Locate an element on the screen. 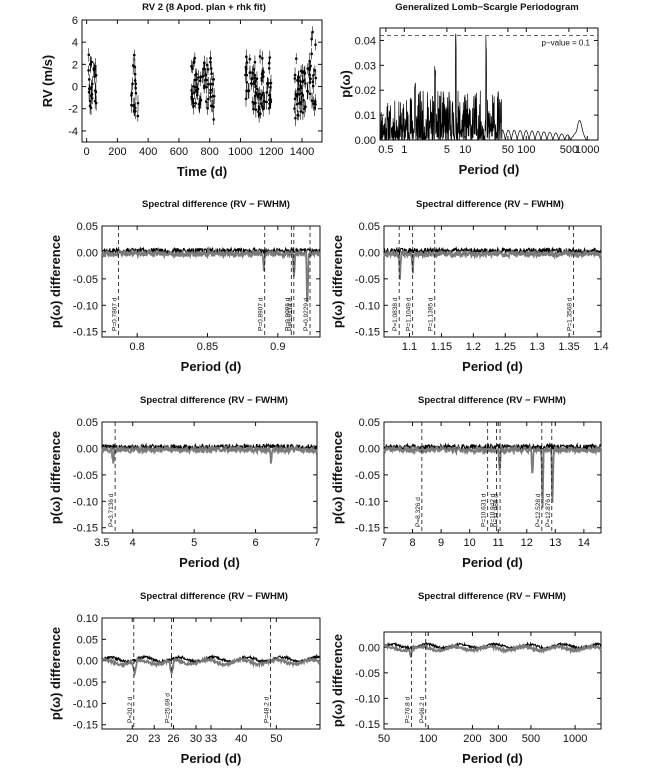  x-tick-label: 12 is located at coordinates (527, 543).